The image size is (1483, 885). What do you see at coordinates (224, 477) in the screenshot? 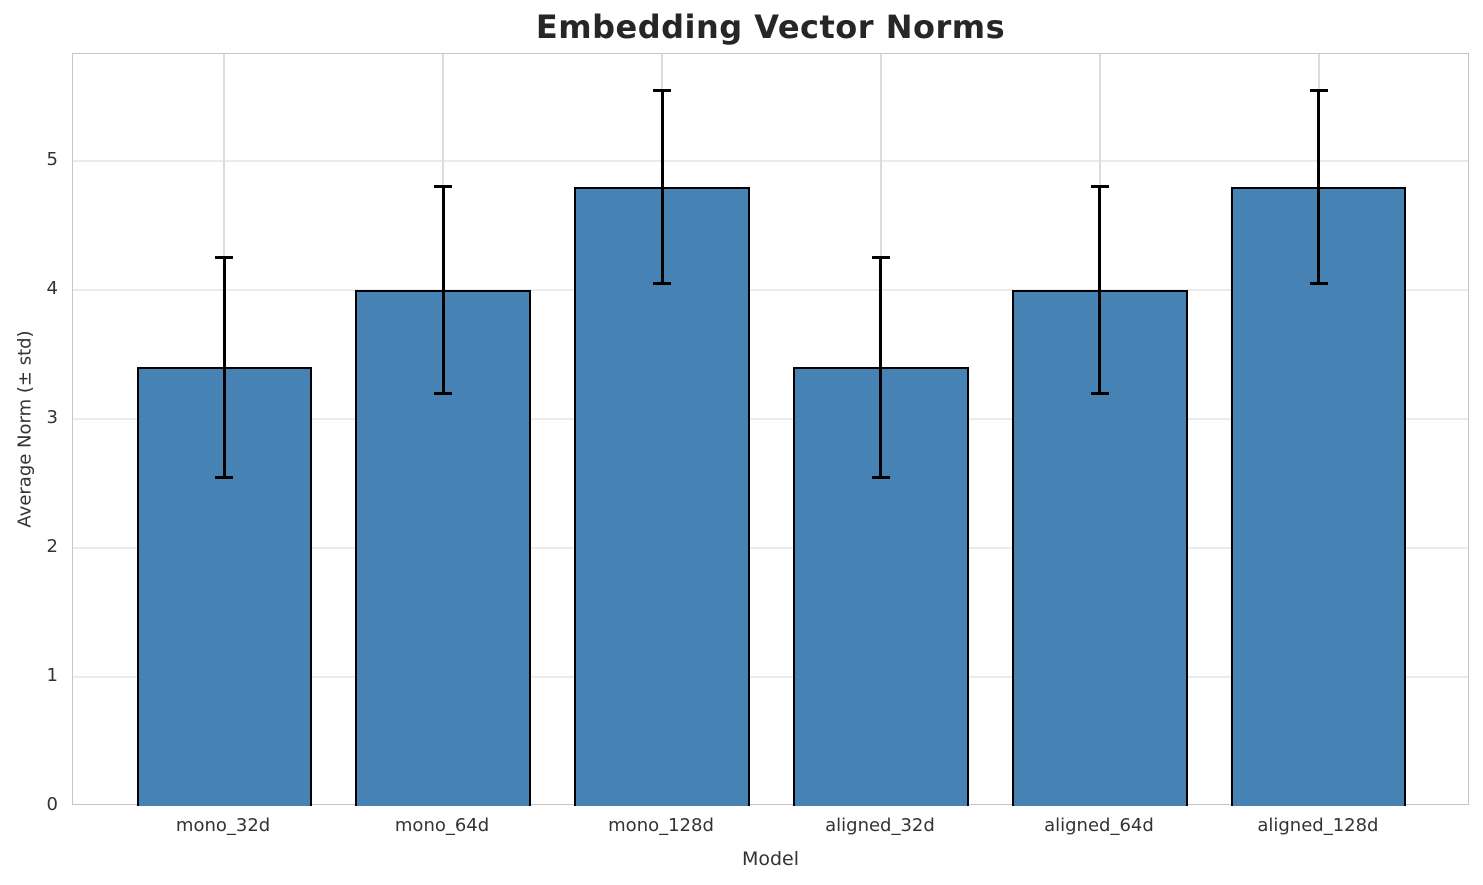
I see `error-bar-cap-bottom-mono_32d` at bounding box center [224, 477].